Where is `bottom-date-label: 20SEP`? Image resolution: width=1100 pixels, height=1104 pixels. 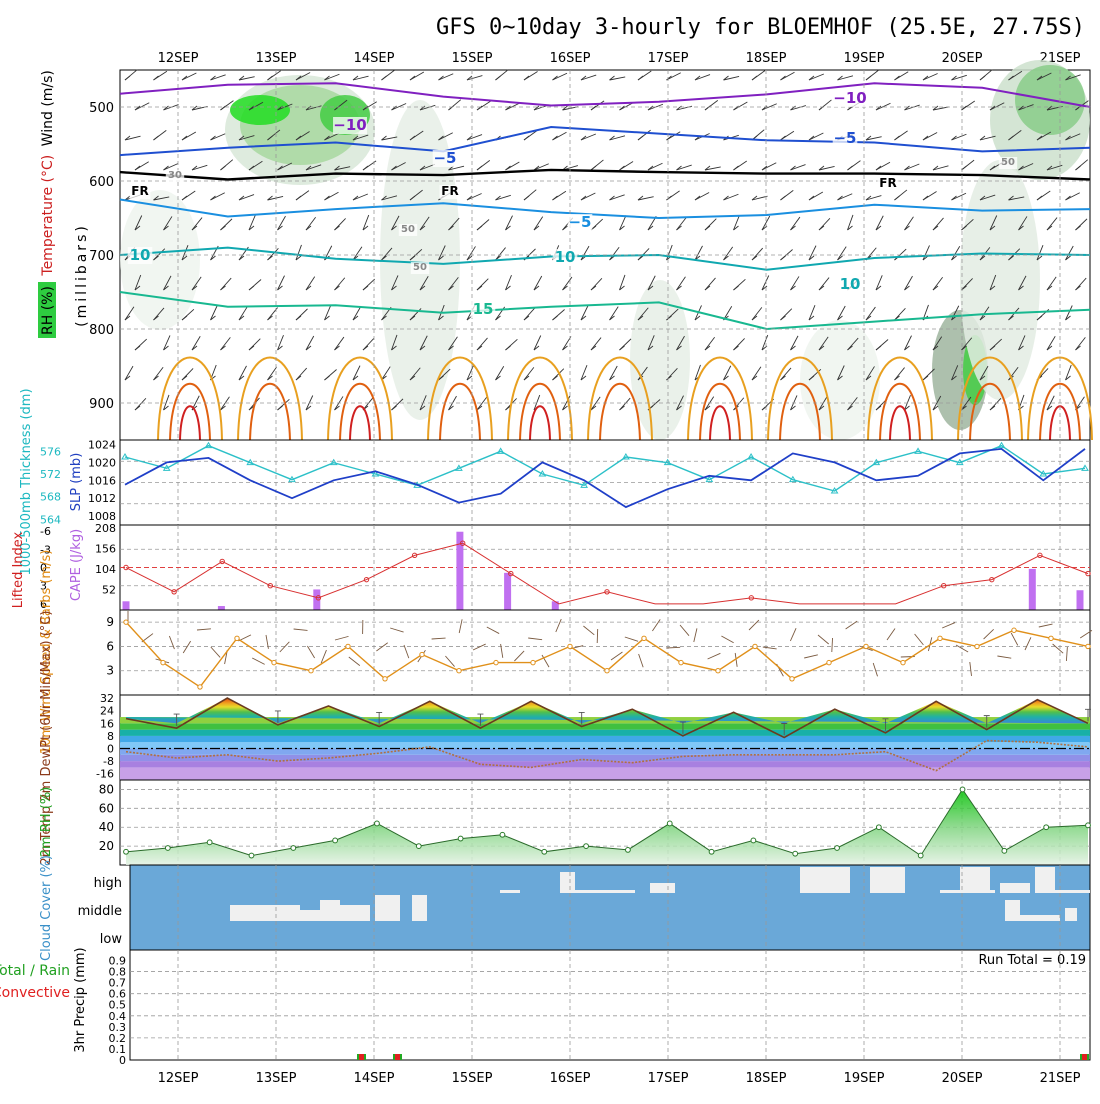
bottom-date-label: 20SEP is located at coordinates (962, 1078).